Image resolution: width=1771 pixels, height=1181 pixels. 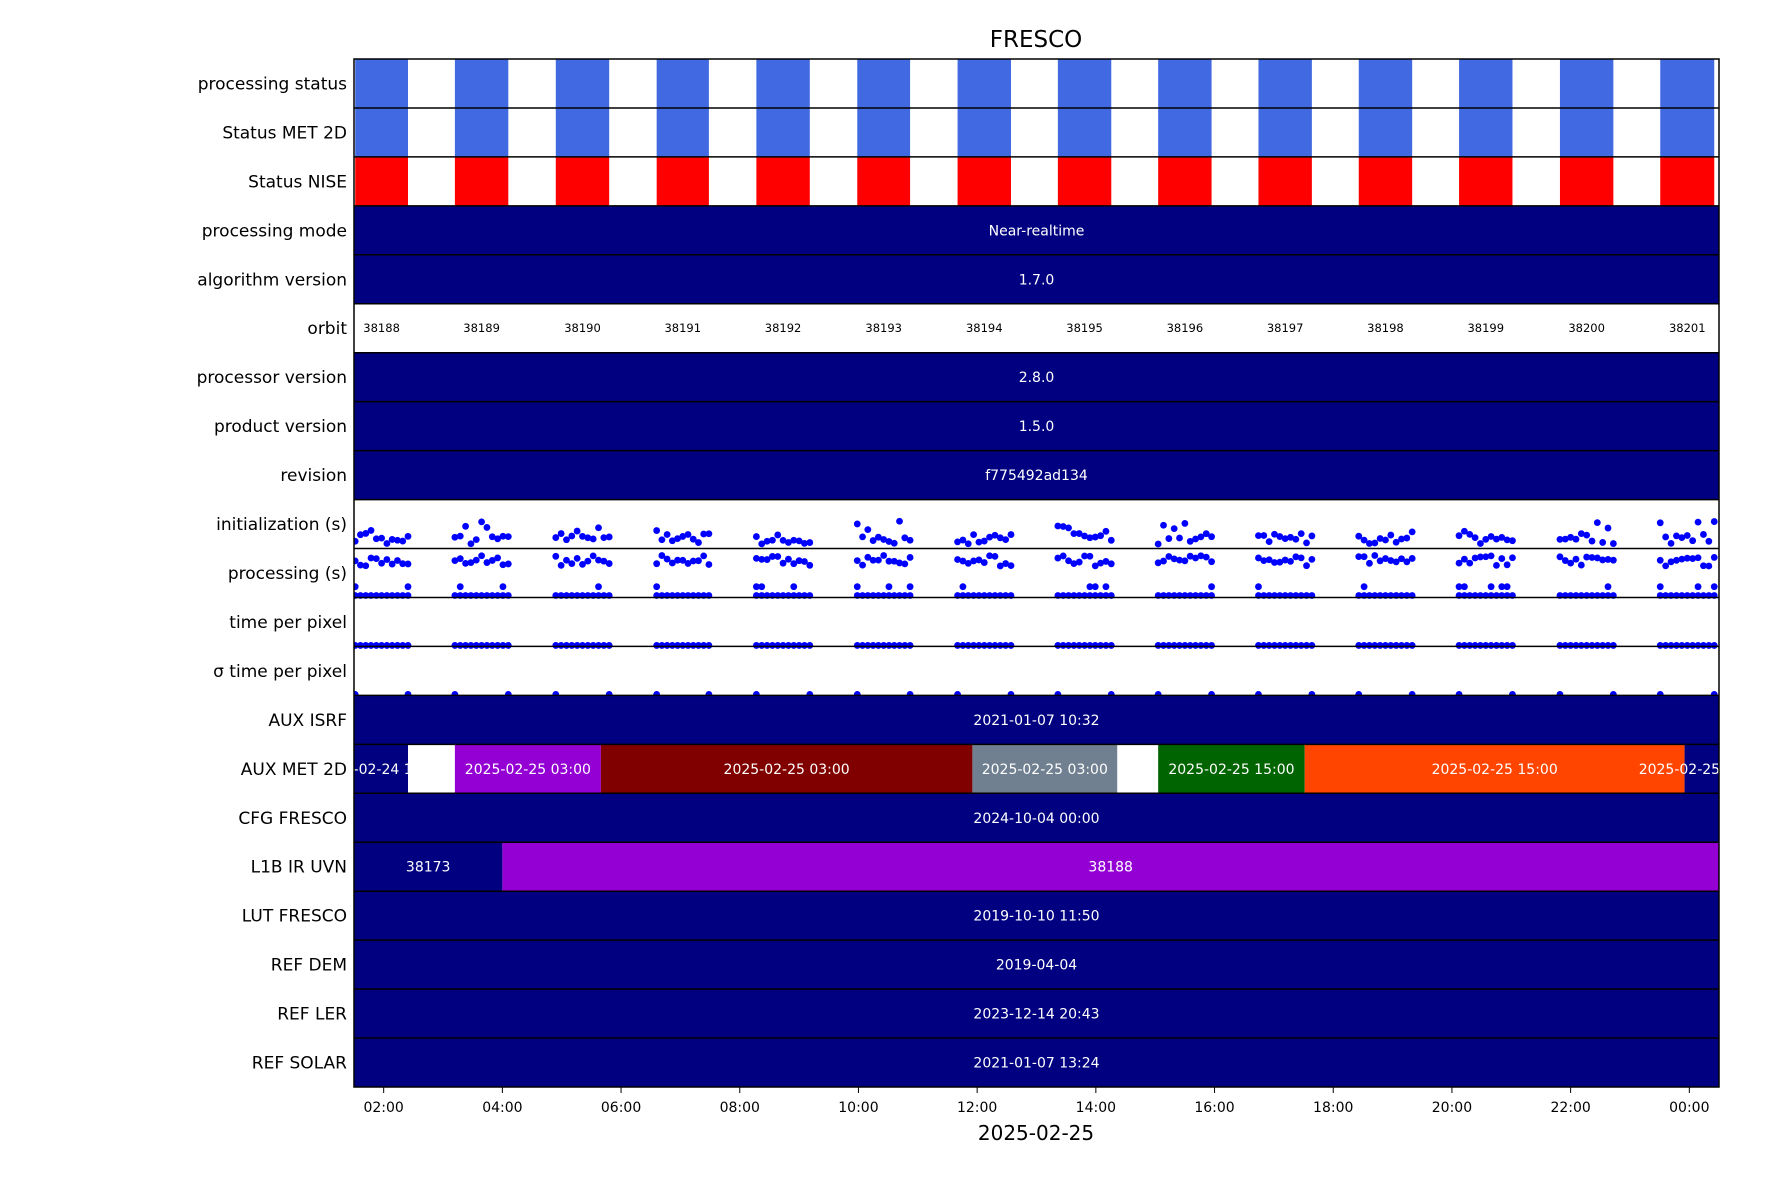 I want to click on row-label-status-nise: Status NISE, so click(x=297, y=182).